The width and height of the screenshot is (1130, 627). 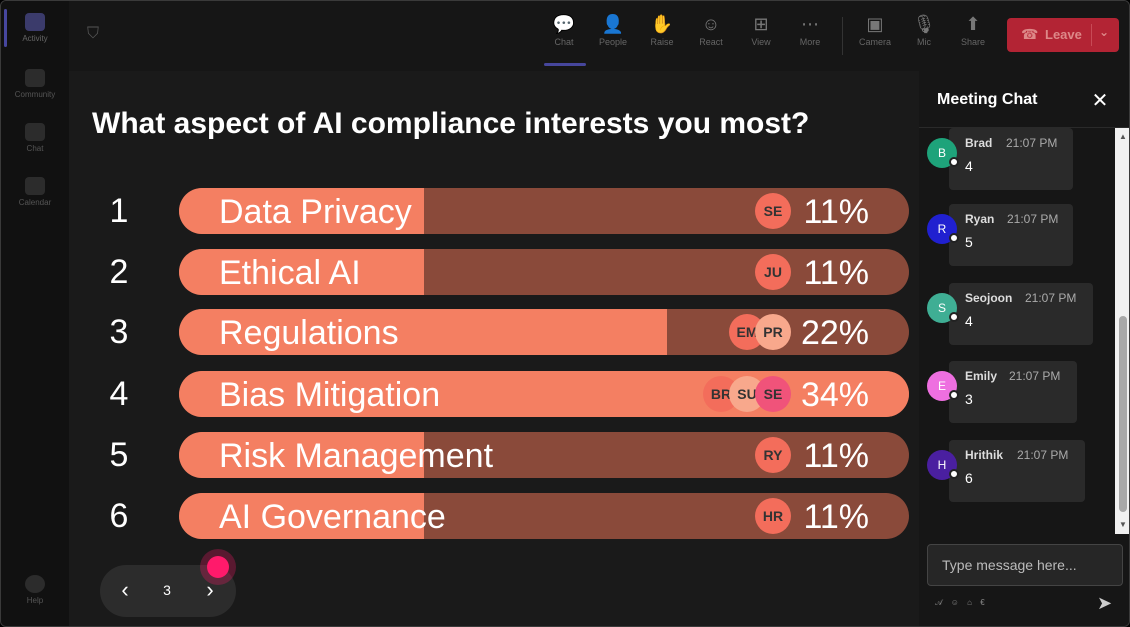 What do you see at coordinates (773, 455) in the screenshot?
I see `voter-avatar: RY` at bounding box center [773, 455].